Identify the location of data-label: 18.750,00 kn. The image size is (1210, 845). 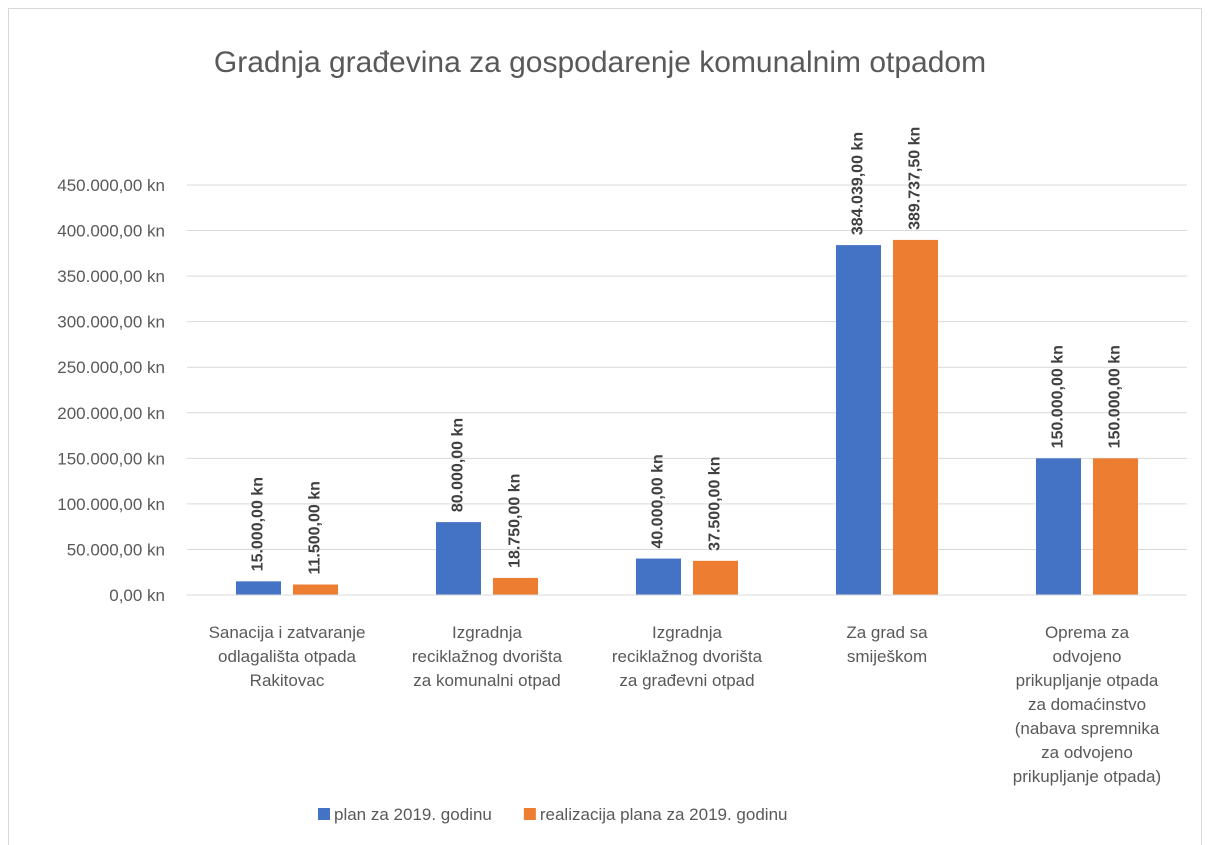
(515, 521).